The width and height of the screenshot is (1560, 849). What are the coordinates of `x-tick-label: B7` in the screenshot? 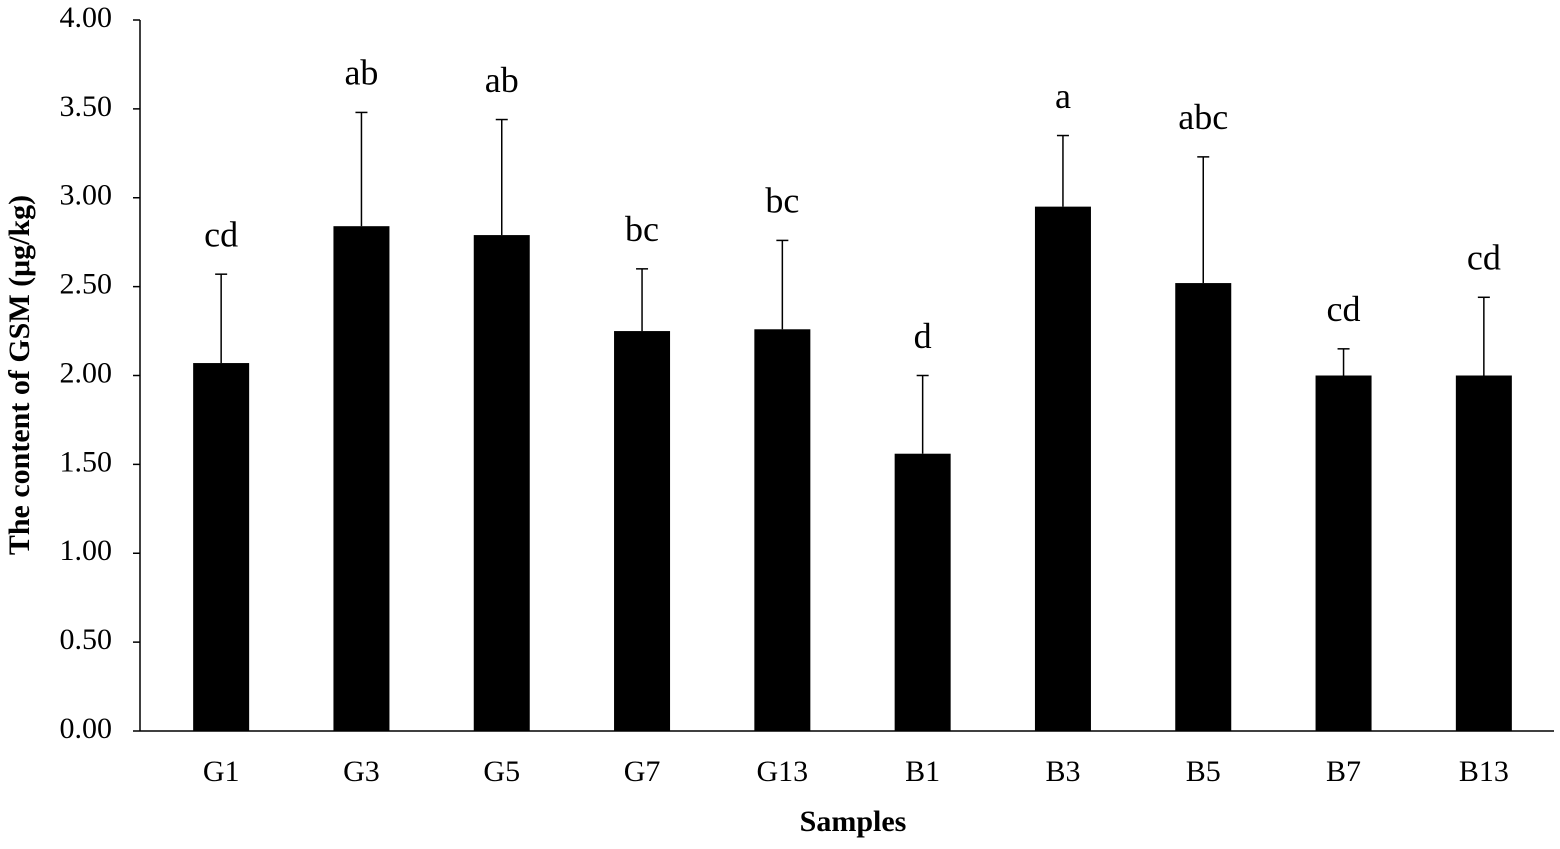 It's located at (1343, 771).